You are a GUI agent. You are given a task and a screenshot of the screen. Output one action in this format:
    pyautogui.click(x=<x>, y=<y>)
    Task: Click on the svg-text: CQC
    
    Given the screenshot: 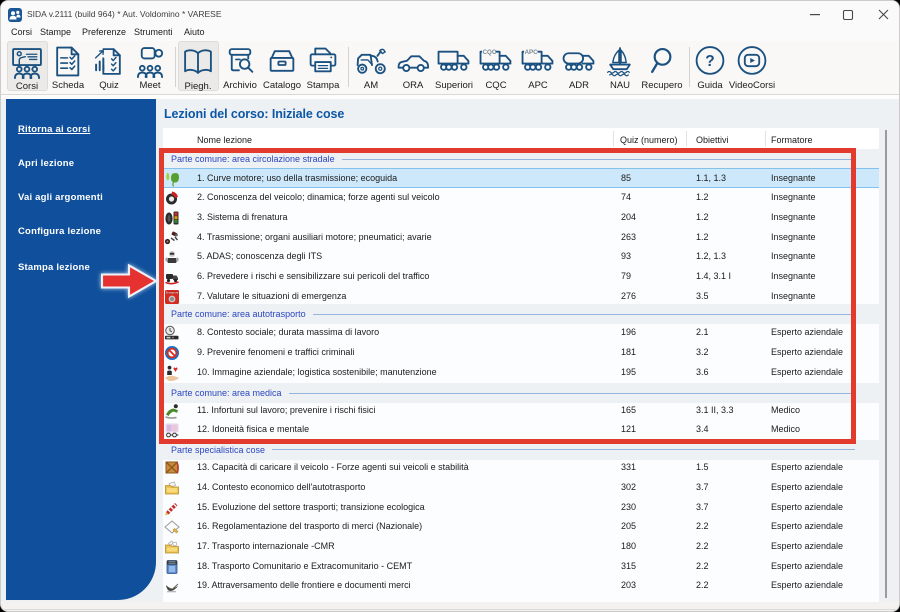 What is the action you would take?
    pyautogui.click(x=490, y=52)
    